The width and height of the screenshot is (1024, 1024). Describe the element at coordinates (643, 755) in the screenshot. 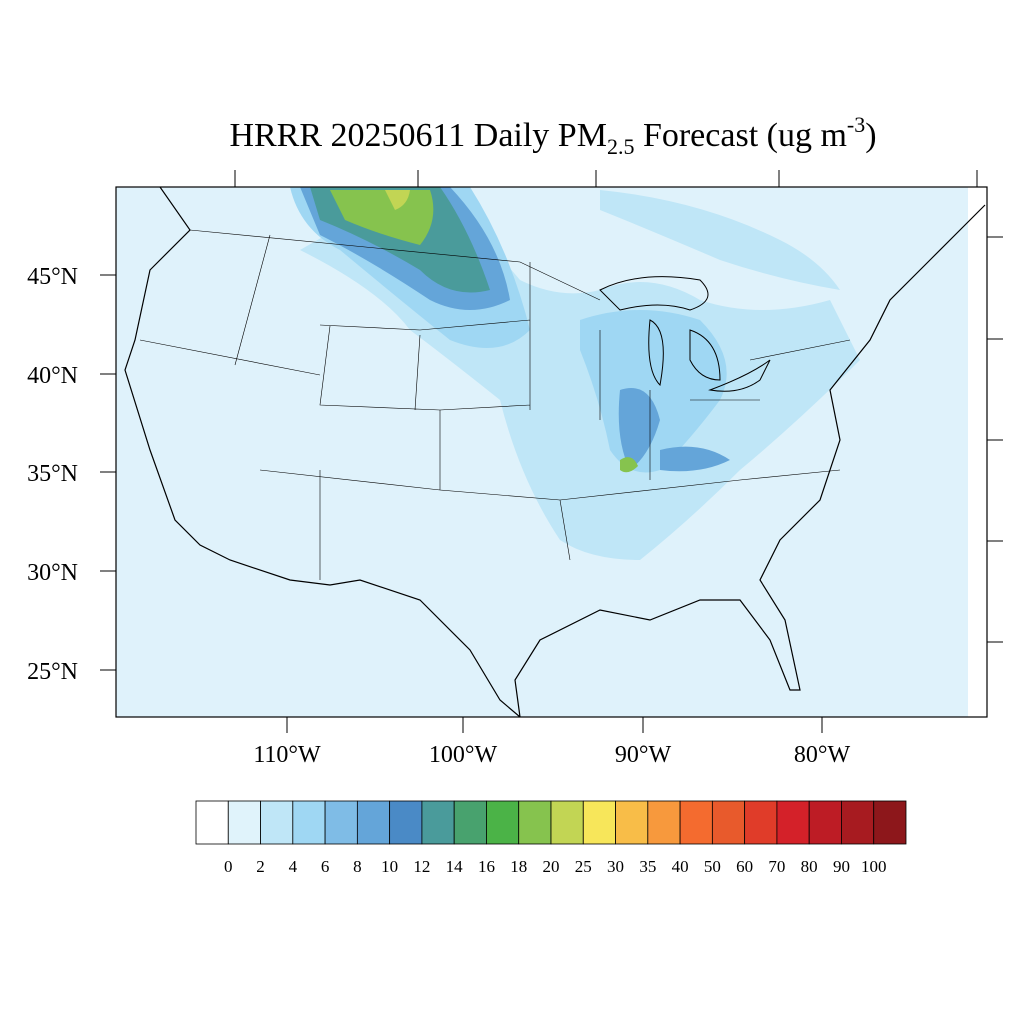

I see `longitude-label: 90°W` at that location.